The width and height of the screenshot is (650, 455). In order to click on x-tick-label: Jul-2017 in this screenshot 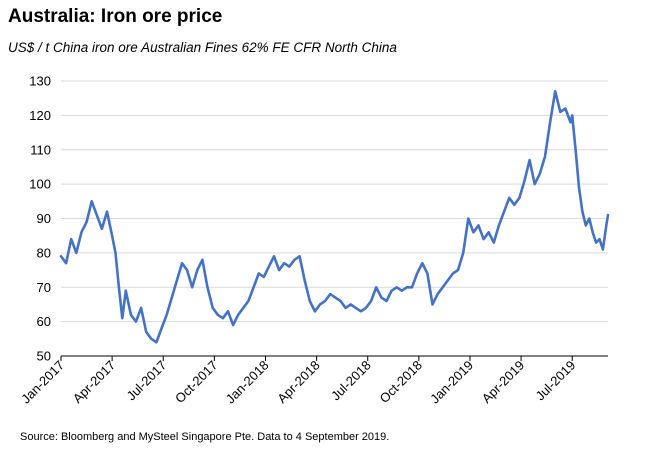, I will do `click(146, 381)`.